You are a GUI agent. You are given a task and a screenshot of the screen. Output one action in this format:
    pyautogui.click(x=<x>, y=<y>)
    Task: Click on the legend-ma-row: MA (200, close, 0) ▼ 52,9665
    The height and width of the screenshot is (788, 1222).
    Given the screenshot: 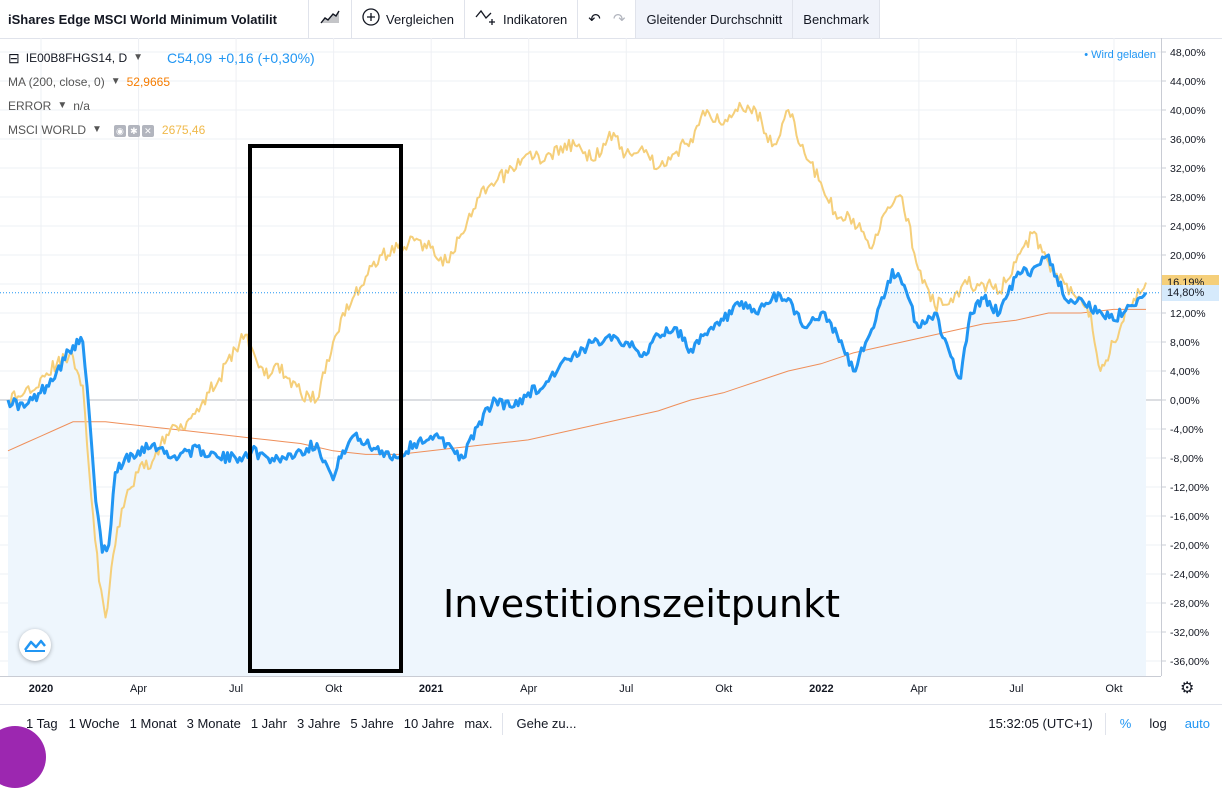 What is the action you would take?
    pyautogui.click(x=161, y=82)
    